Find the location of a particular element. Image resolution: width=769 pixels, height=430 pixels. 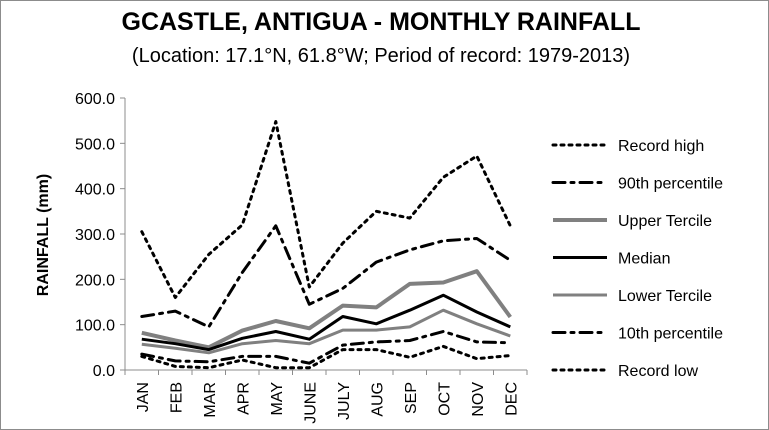

y-tick-label: 200.0 is located at coordinates (95, 280).